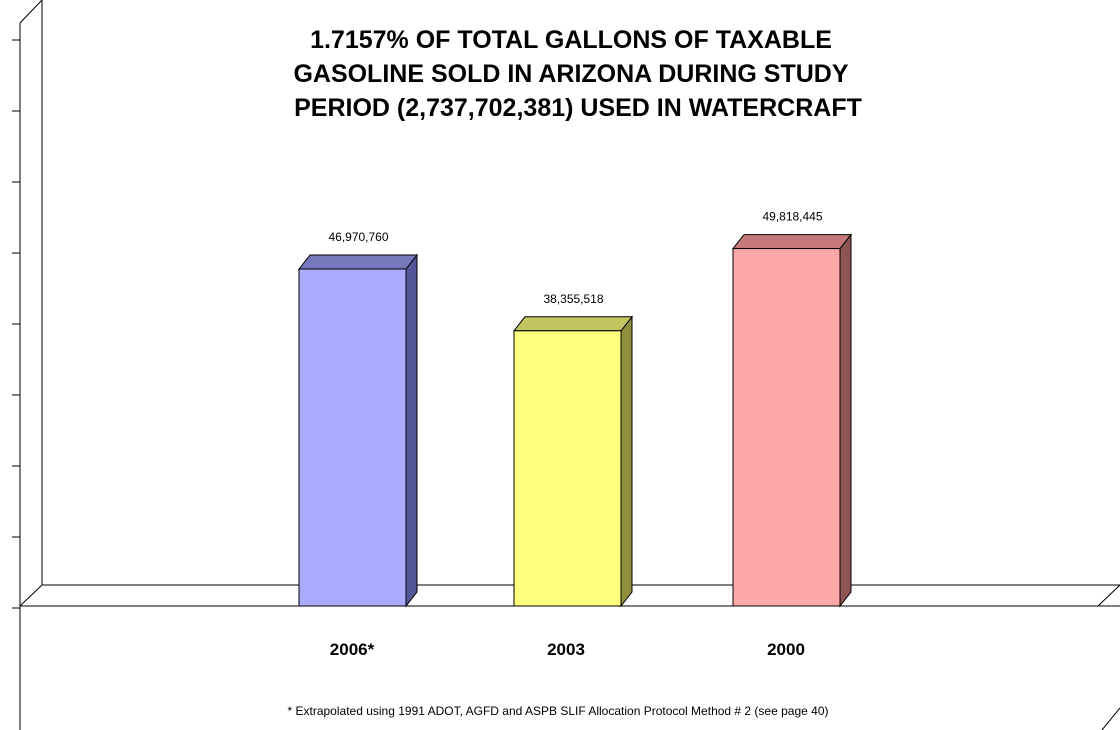 The image size is (1120, 730). I want to click on title-line-1: 1.7157% OF TOTAL GALLONS OF TAXABLE, so click(571, 40).